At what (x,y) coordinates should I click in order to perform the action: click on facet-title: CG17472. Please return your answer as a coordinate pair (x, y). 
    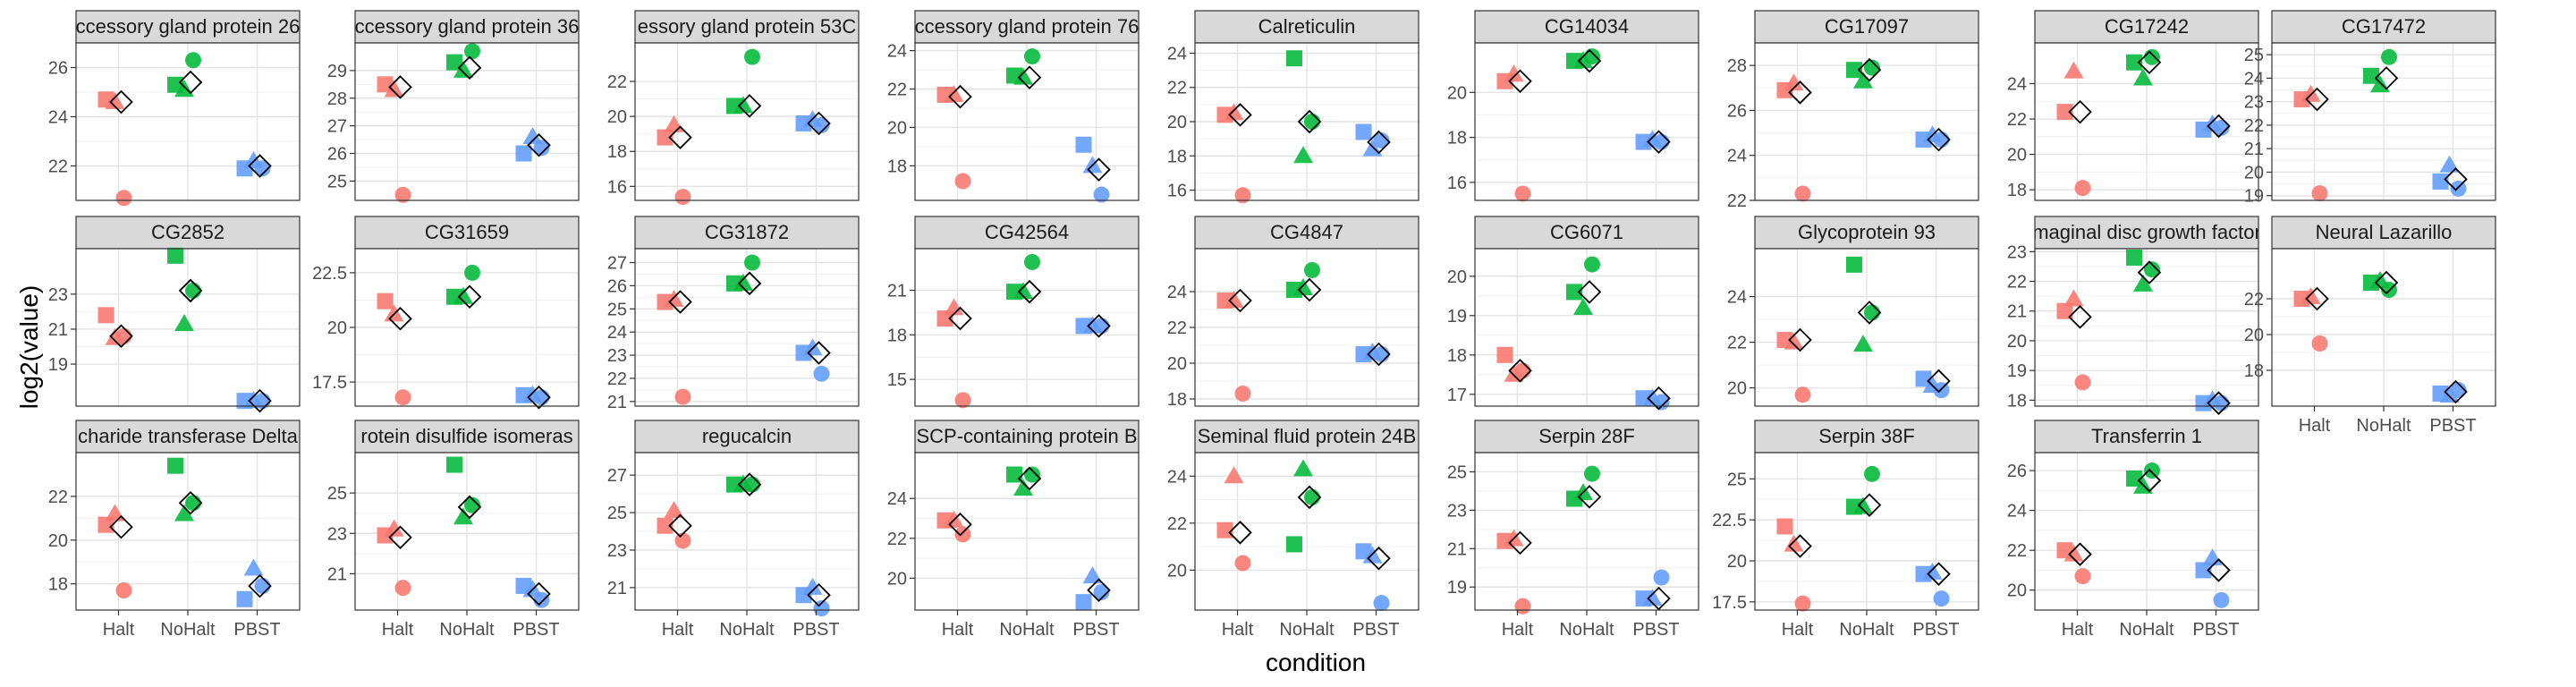
    Looking at the image, I should click on (2384, 26).